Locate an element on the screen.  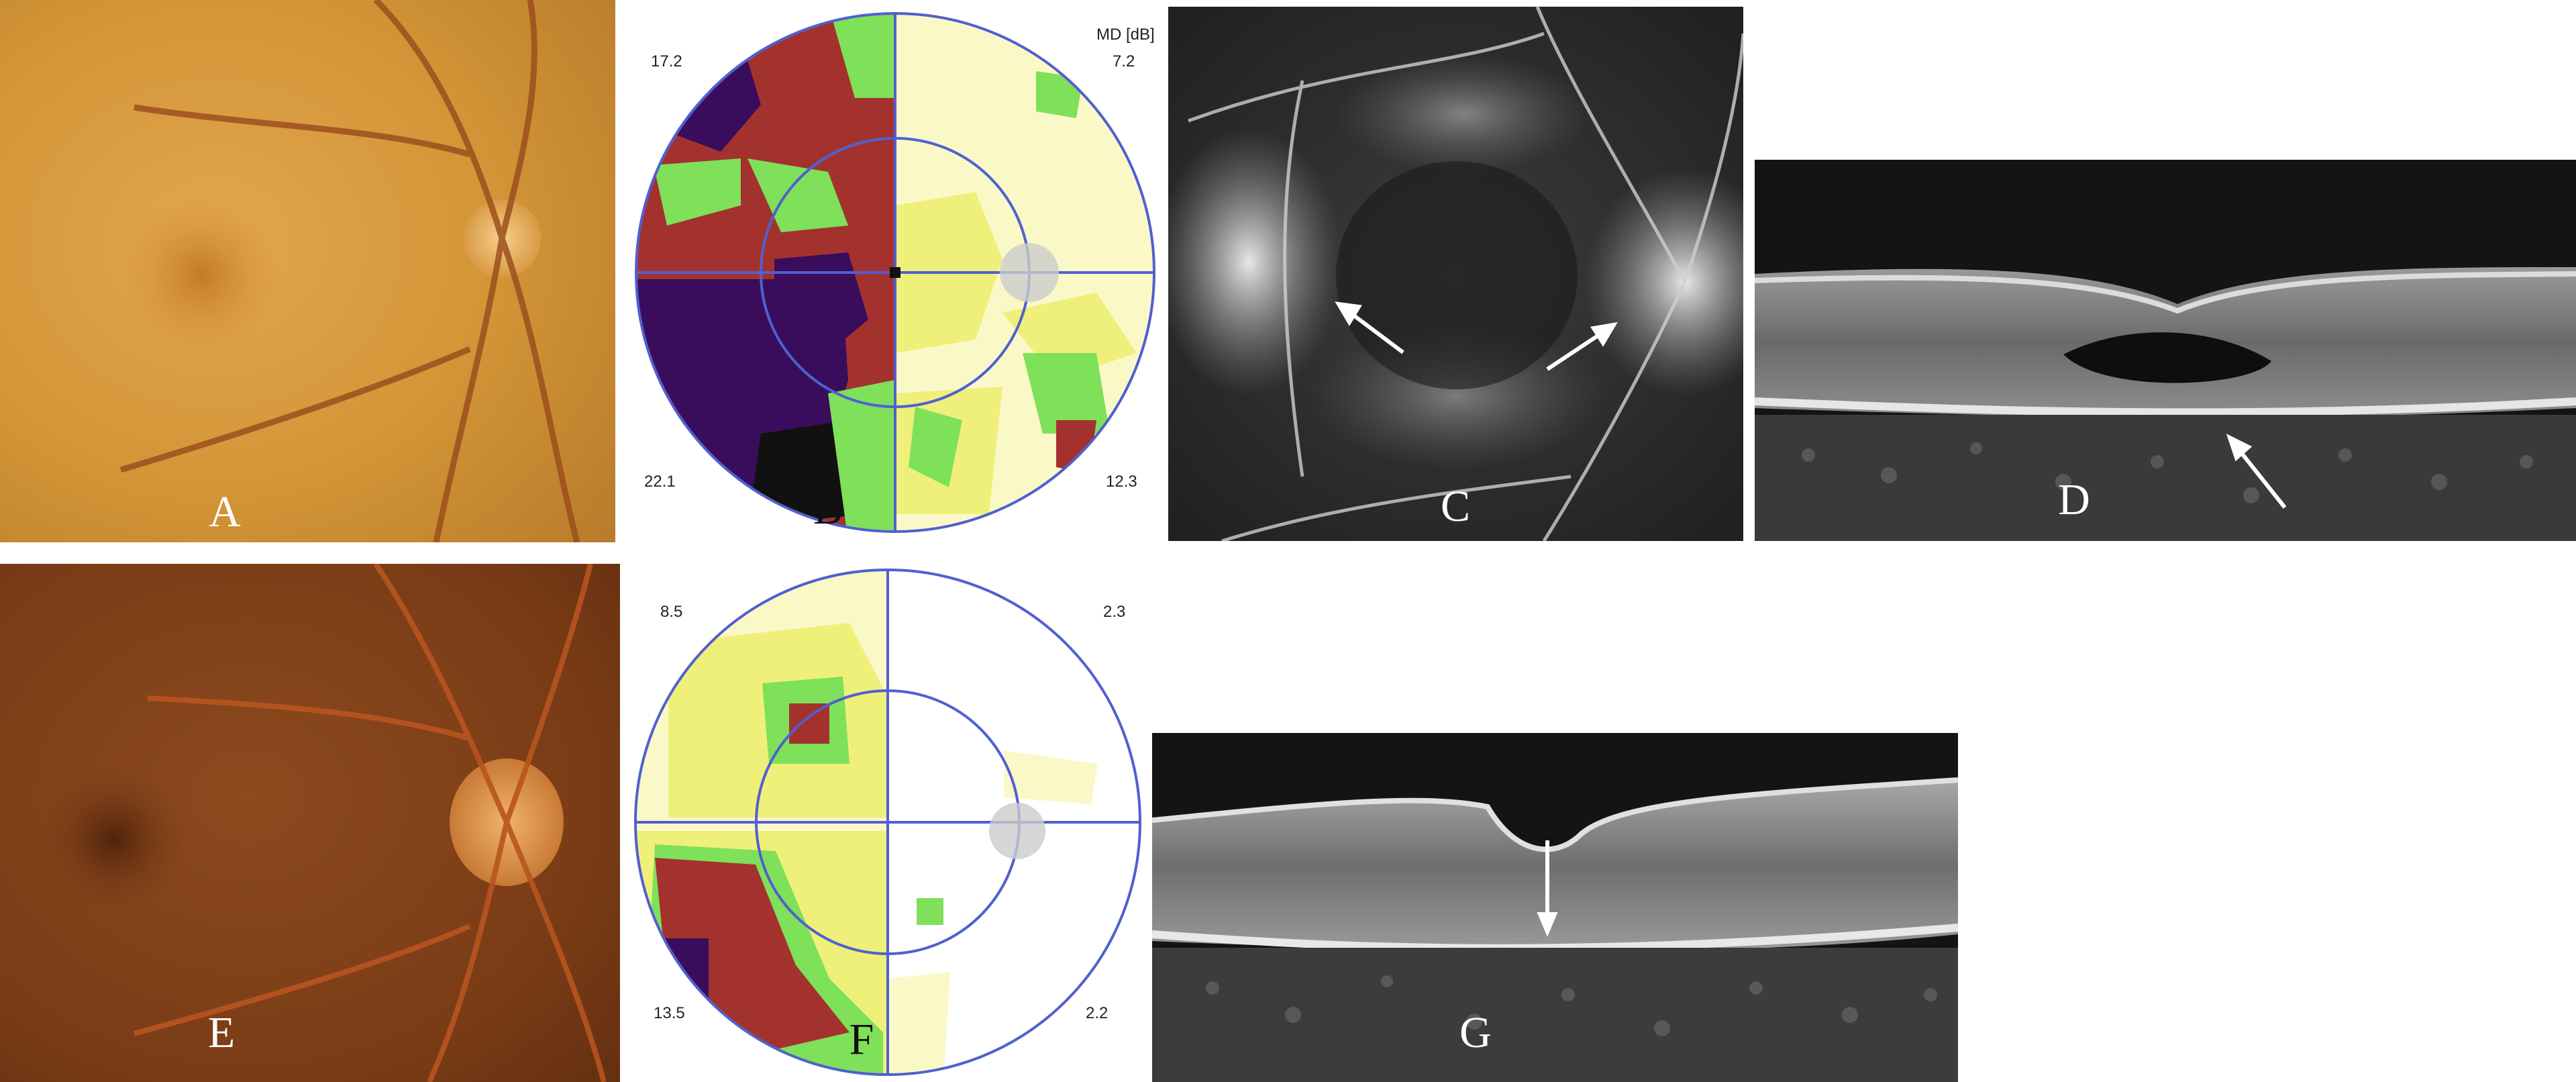
panel-label-b: B is located at coordinates (828, 509).